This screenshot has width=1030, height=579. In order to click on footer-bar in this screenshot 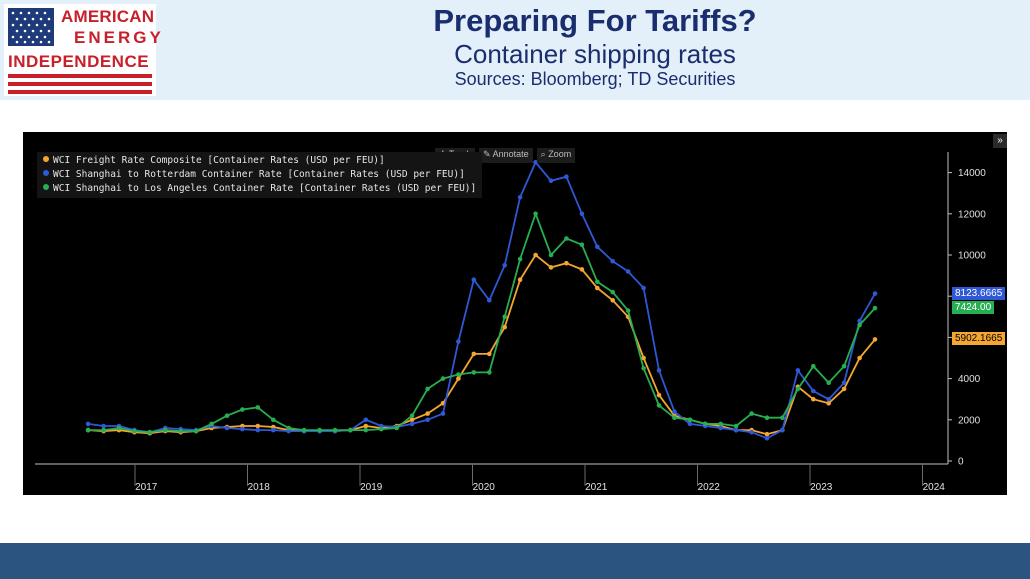, I will do `click(515, 561)`.